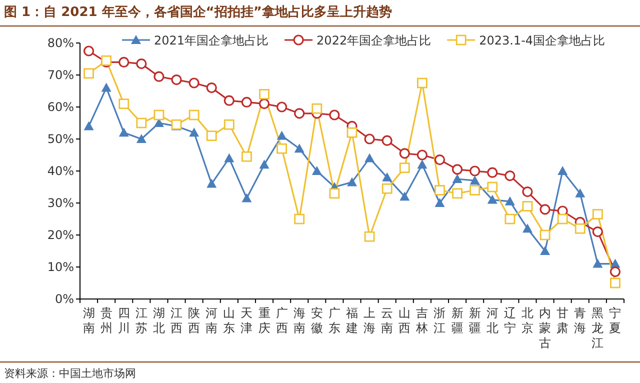 This screenshot has height=383, width=640. I want to click on y-tick-label: 40%, so click(60, 171).